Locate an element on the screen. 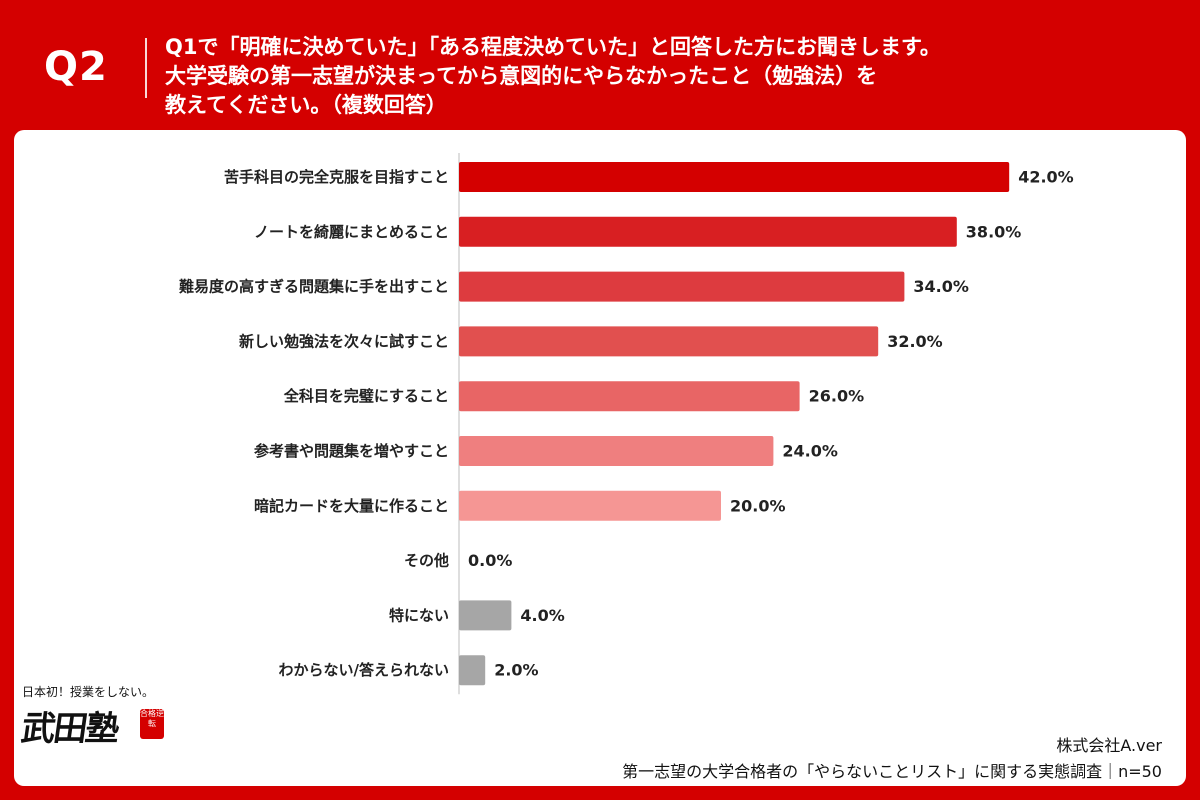 This screenshot has width=1200, height=800. header-divider is located at coordinates (146, 68).